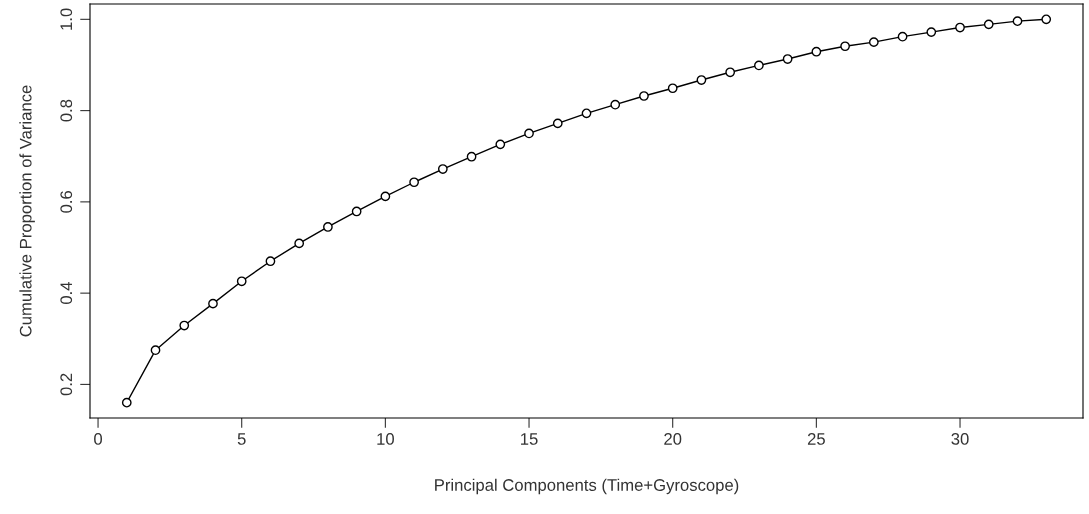 This screenshot has width=1089, height=514. What do you see at coordinates (66, 110) in the screenshot?
I see `y-tick-label: 0.8` at bounding box center [66, 110].